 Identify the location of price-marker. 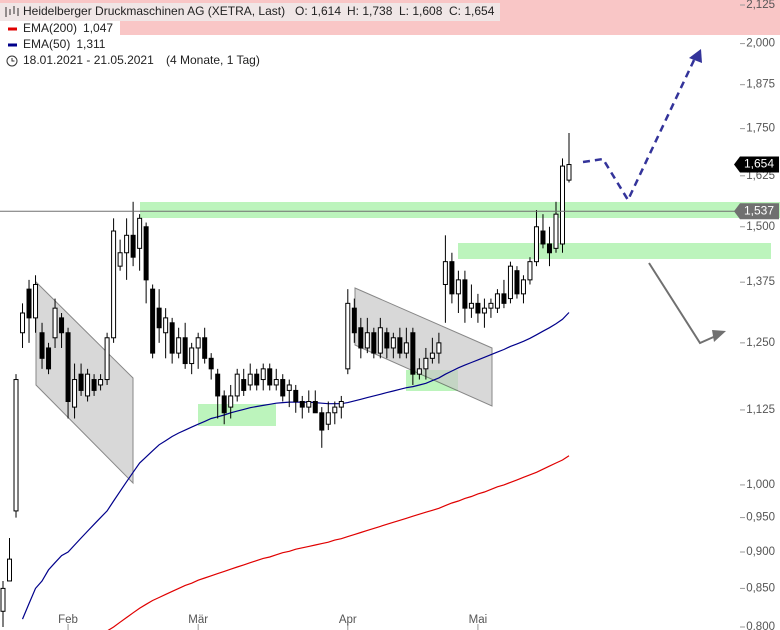
(756, 164).